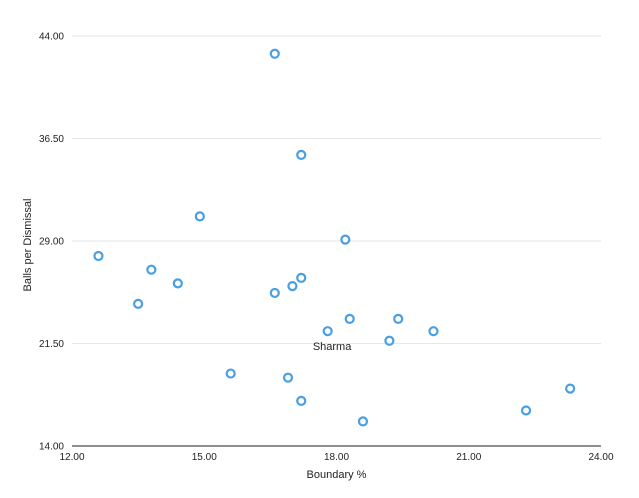 The width and height of the screenshot is (639, 498). I want to click on y-tick-label: 14.00, so click(51, 447).